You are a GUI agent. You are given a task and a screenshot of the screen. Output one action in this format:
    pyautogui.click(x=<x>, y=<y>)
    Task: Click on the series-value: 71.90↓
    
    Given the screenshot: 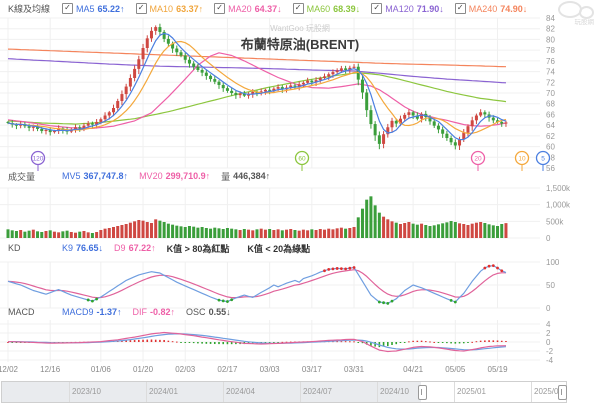 What is the action you would take?
    pyautogui.click(x=430, y=8)
    